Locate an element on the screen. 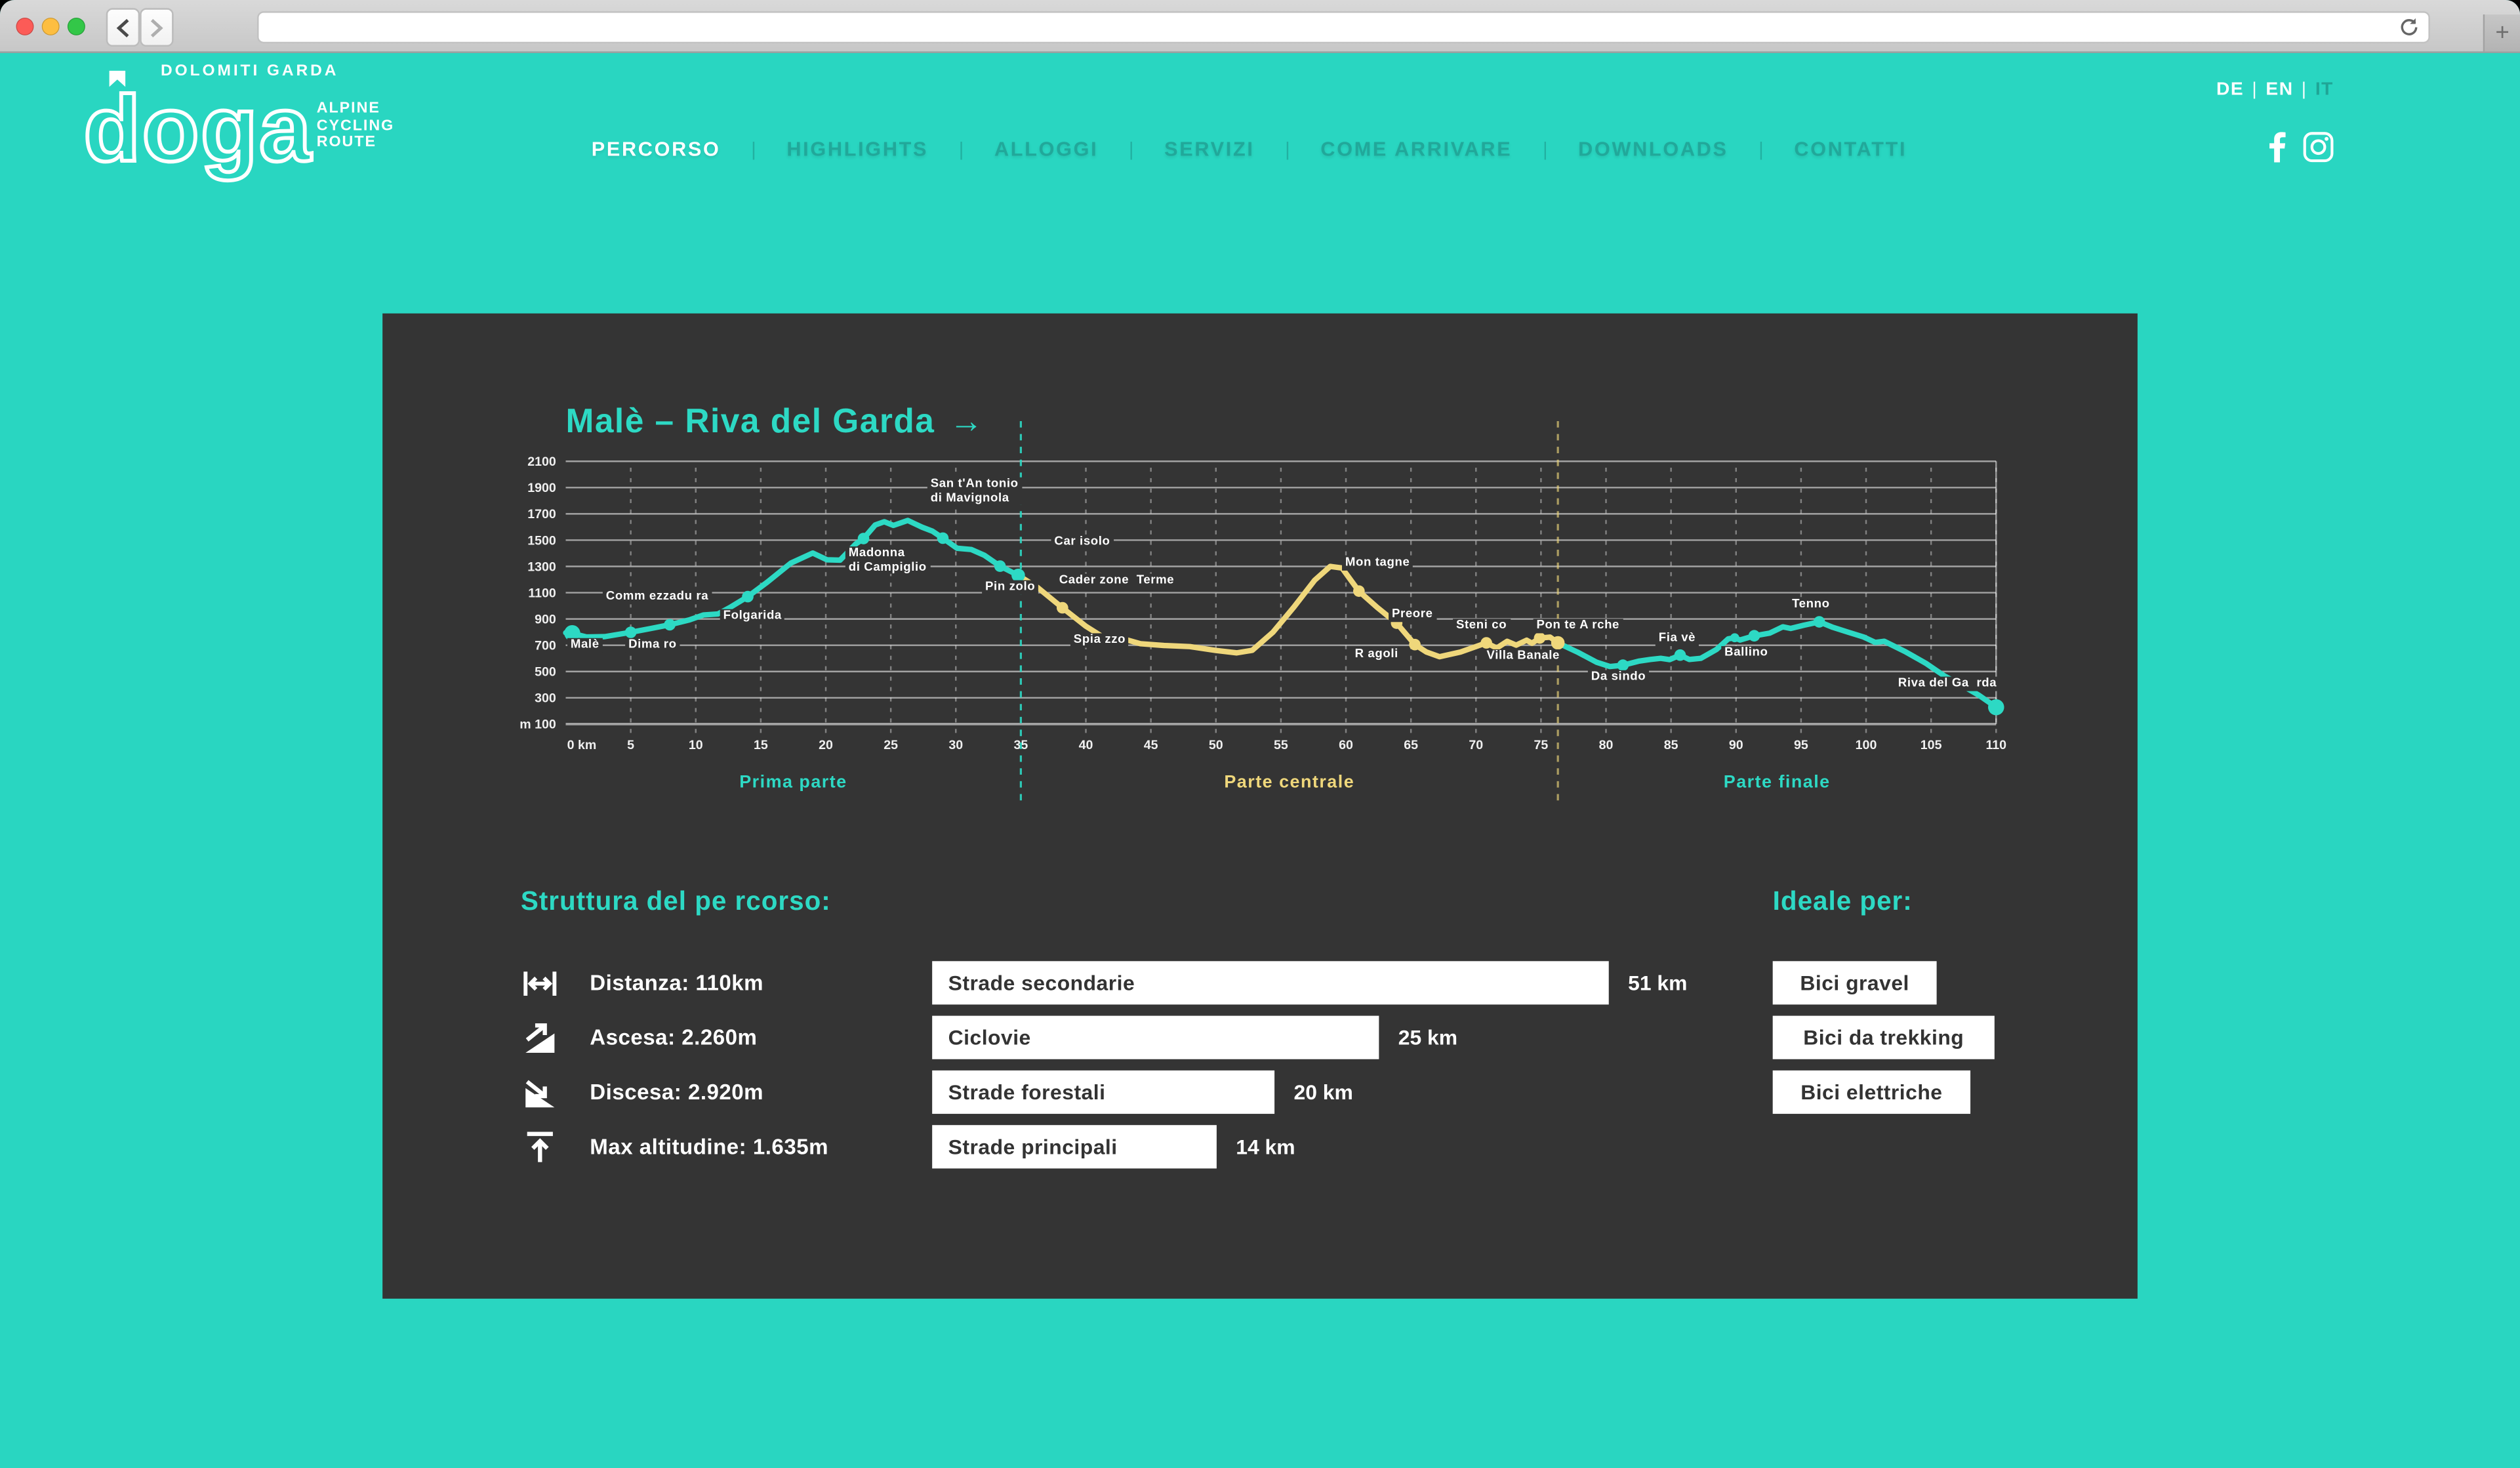 The image size is (2520, 1468). surface-bar-value: 20 km is located at coordinates (1323, 1091).